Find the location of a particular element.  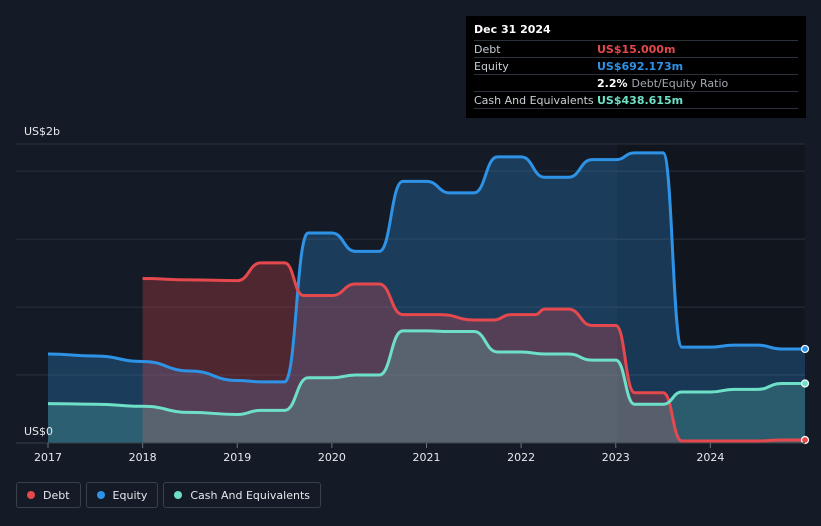

x-axis-ticks: 2017 2018 2019 2020 2021 2022 2023 2024 is located at coordinates (410, 453).